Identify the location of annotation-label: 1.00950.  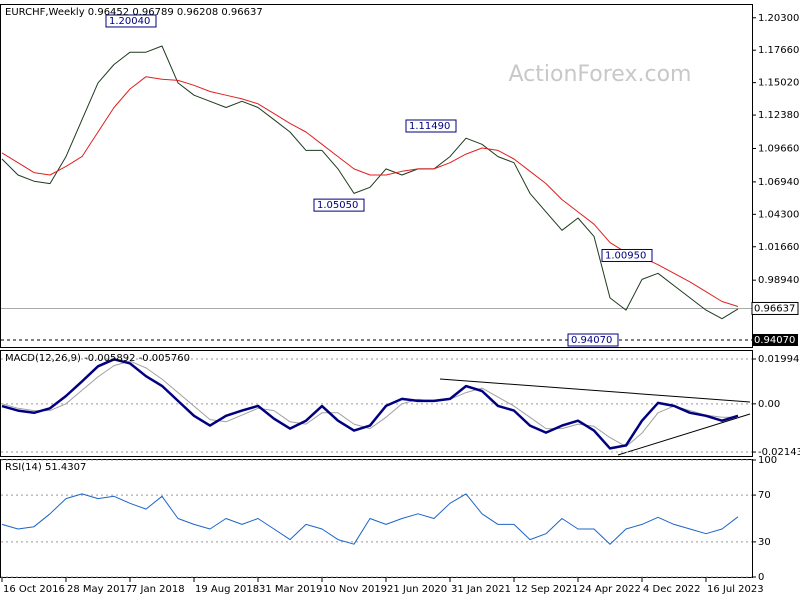
(625, 255).